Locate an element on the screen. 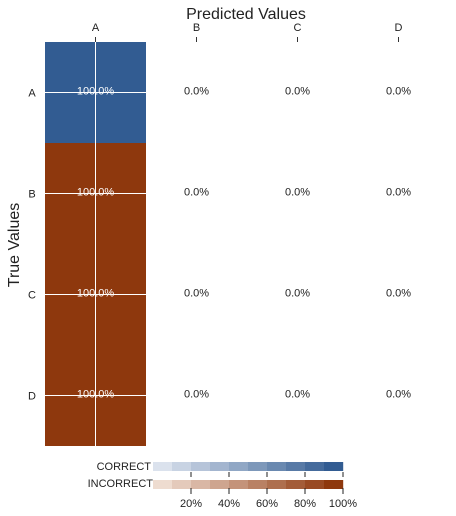  y-axis-ticks: A B C D is located at coordinates (32, 245).